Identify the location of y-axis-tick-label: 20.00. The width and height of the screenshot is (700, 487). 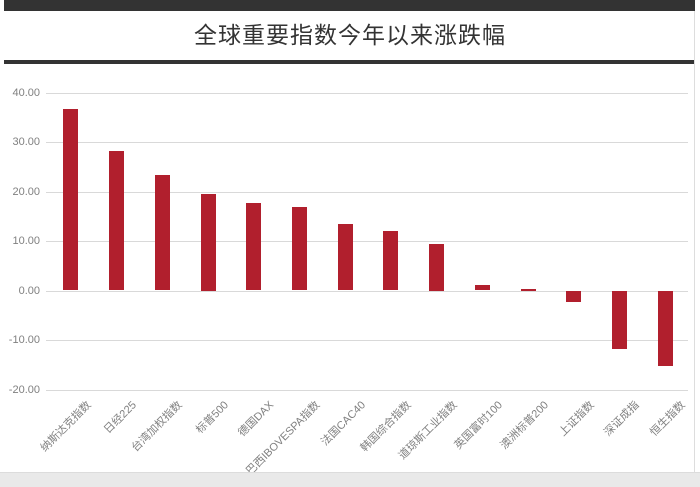
(26, 191).